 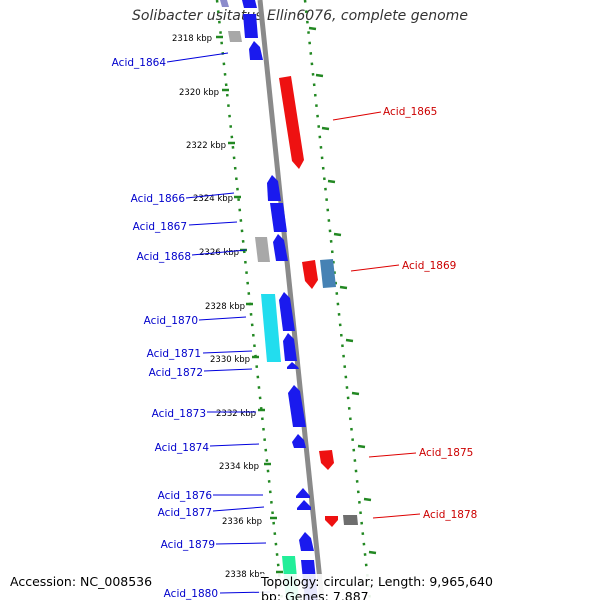 I want to click on genome-backbone, so click(x=291, y=300).